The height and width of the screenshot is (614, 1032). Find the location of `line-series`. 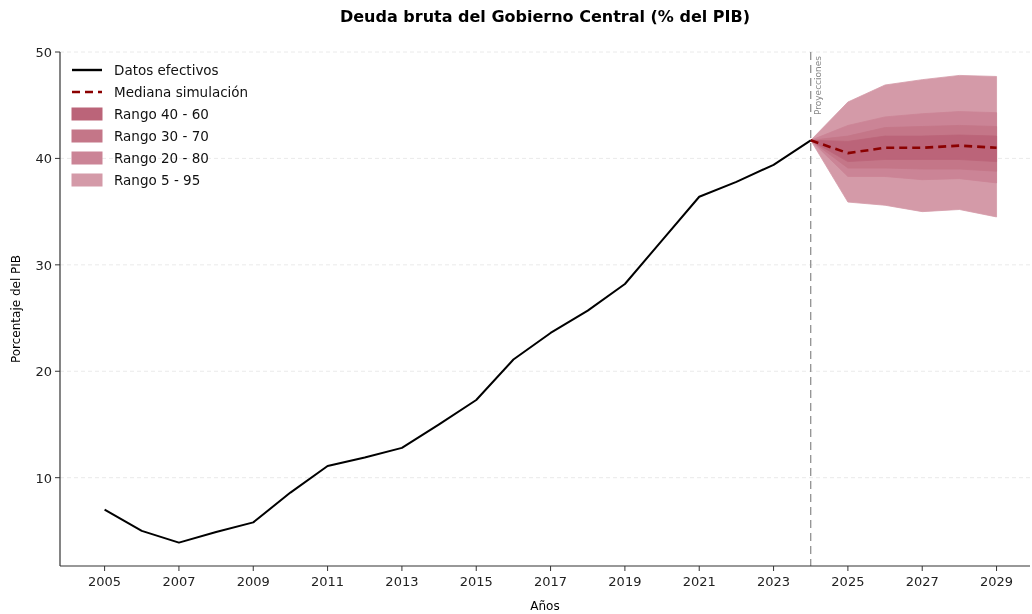

line-series is located at coordinates (903, 147).